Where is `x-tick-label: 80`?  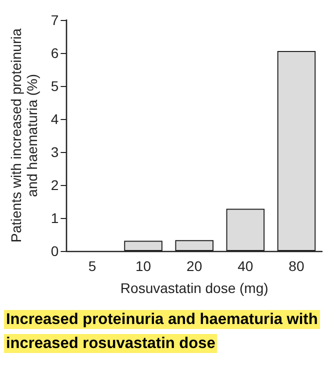
x-tick-label: 80 is located at coordinates (296, 266).